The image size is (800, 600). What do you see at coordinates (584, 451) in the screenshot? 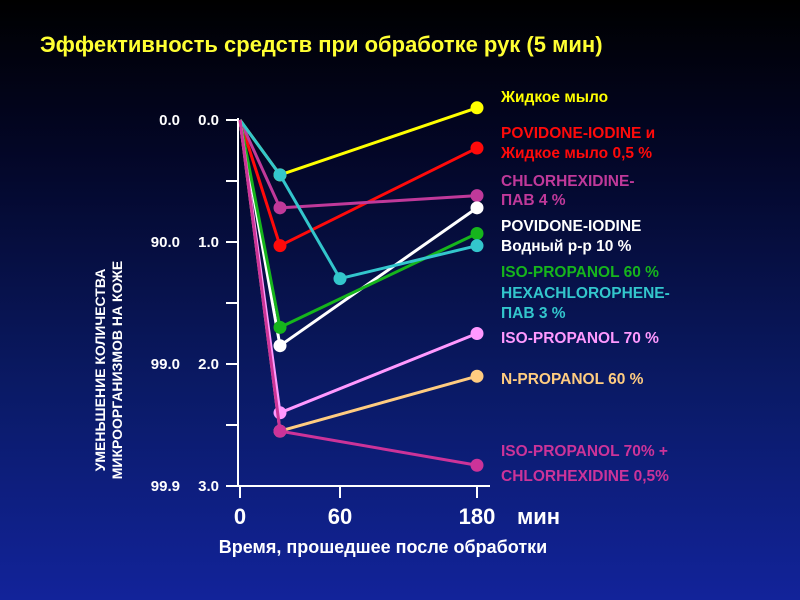
I see `legend-label: ISO-PROPANOL 70% +` at bounding box center [584, 451].